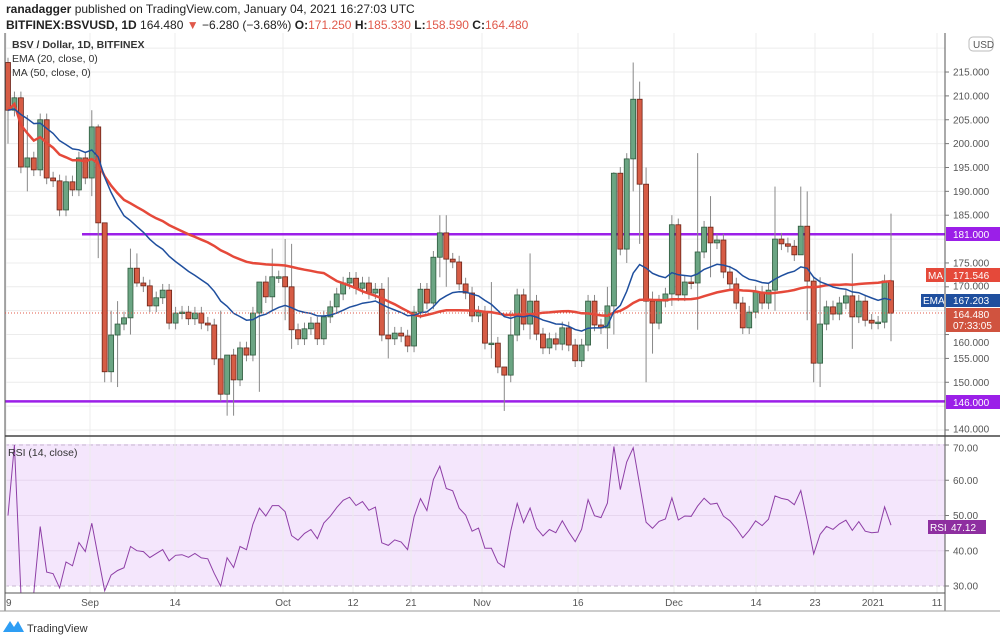 This screenshot has height=643, width=1000. I want to click on price-tick-label: 175.000, so click(971, 263).